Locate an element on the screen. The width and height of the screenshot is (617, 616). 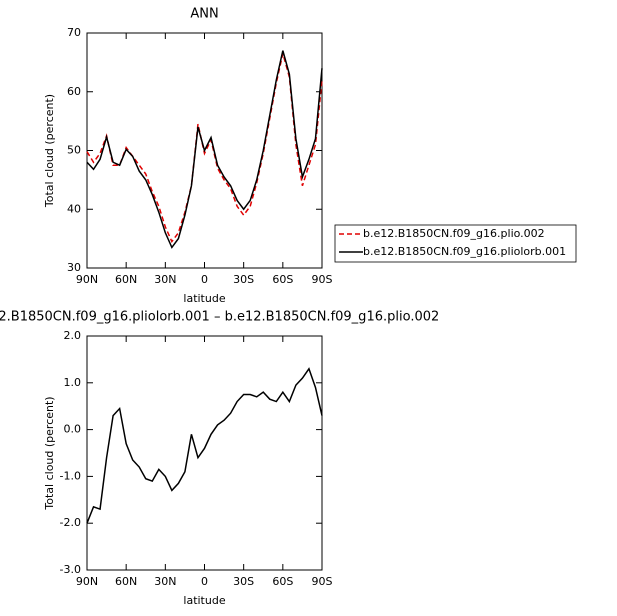
legend-label: b.e12.B1850CN.f09_g16.pliolorb.001 is located at coordinates (464, 251).